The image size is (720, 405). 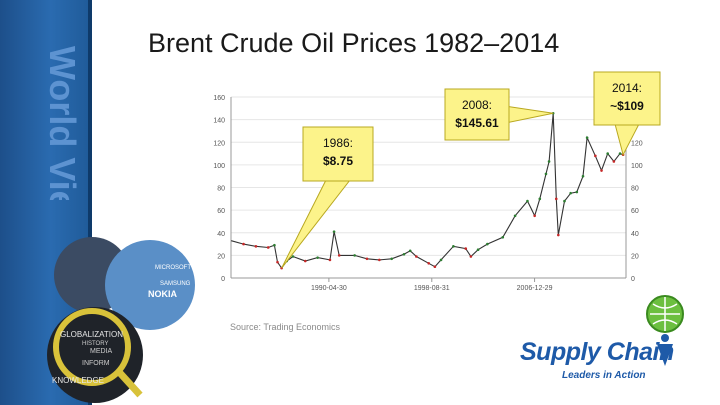 I want to click on collage-word: KNOWLEDGE, so click(x=78, y=380).